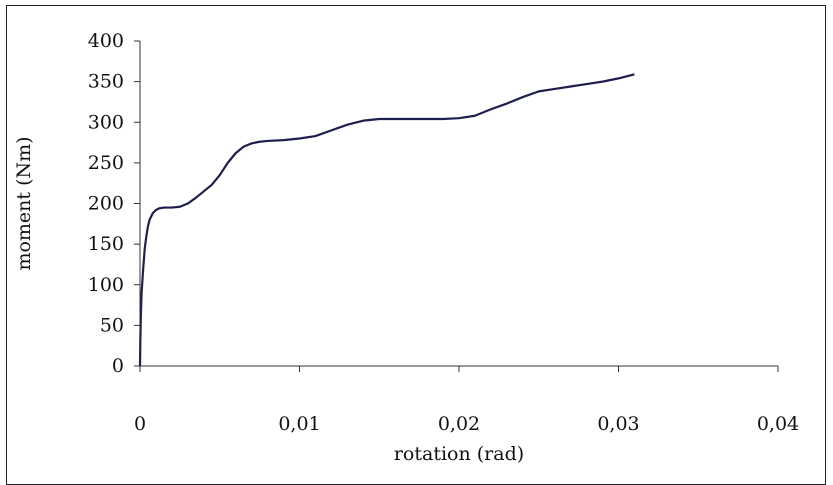 The height and width of the screenshot is (485, 833). Describe the element at coordinates (466, 400) in the screenshot. I see `x-ticks: 0 0,01 0,02 0,03 0,04` at that location.